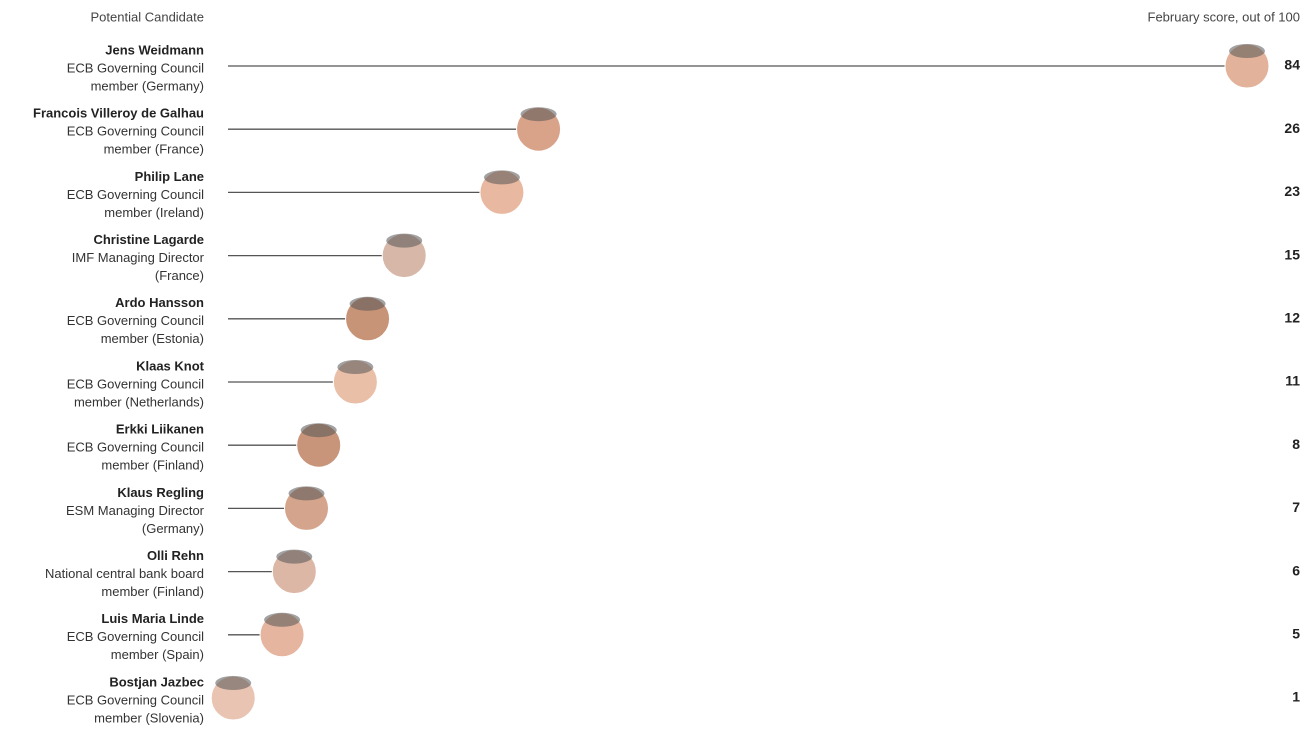  I want to click on value-header: February score, out of 100, so click(1224, 16).